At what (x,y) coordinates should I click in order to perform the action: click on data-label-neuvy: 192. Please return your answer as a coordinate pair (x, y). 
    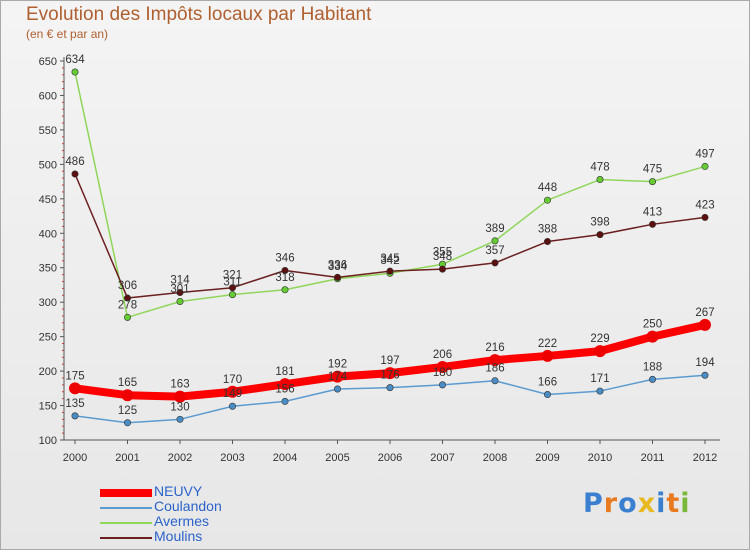
    Looking at the image, I should click on (337, 365).